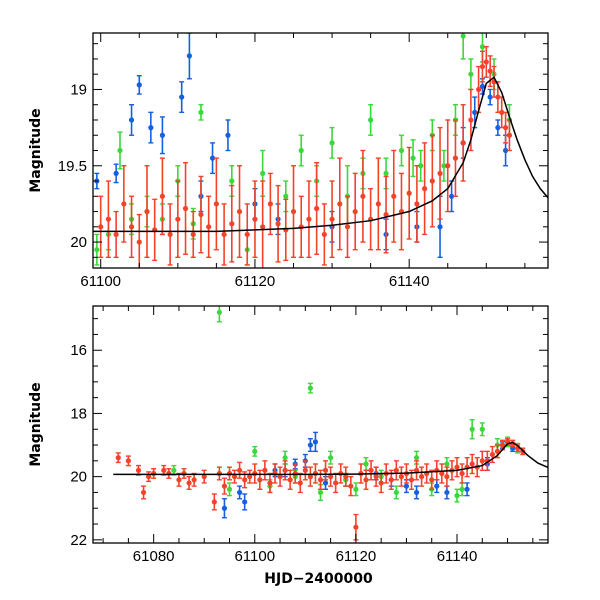 The image size is (600, 600). Describe the element at coordinates (409, 281) in the screenshot. I see `x-tick-label: 61140` at that location.